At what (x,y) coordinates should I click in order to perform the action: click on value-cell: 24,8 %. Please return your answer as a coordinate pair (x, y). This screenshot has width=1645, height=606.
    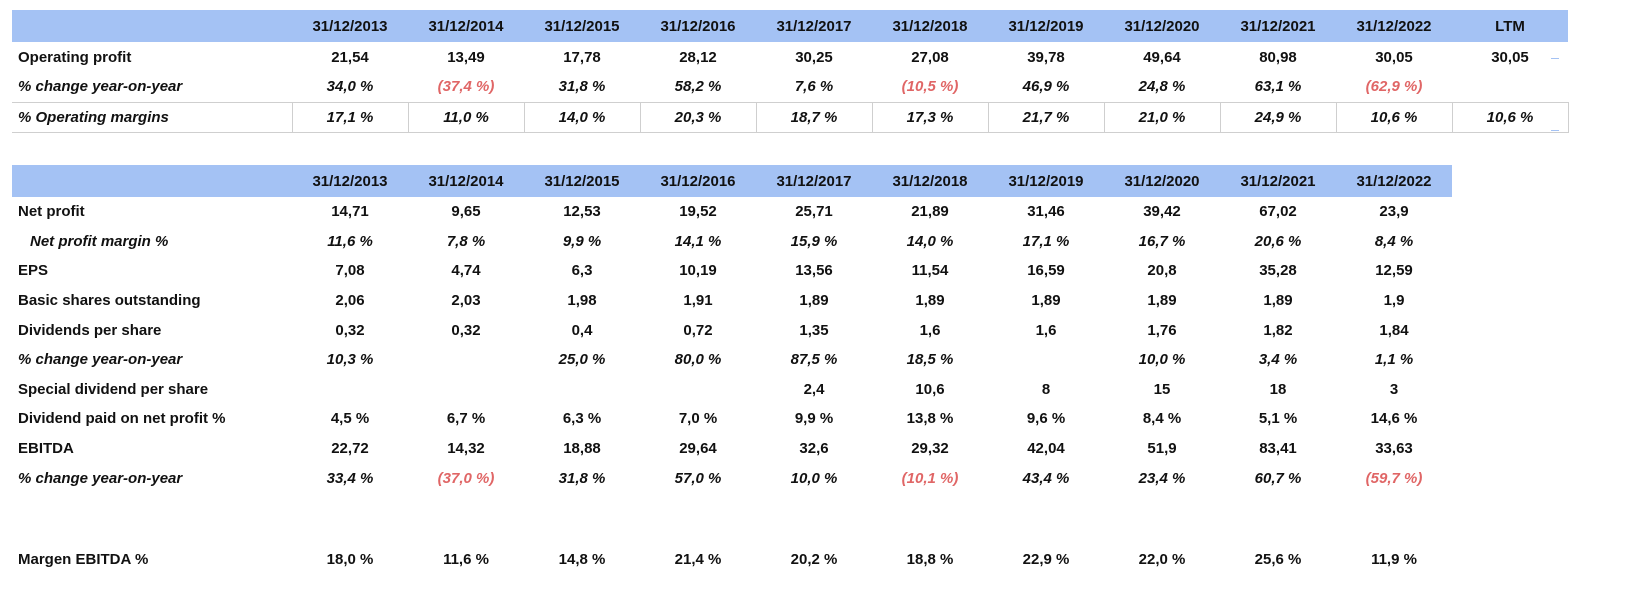
    Looking at the image, I should click on (1162, 87).